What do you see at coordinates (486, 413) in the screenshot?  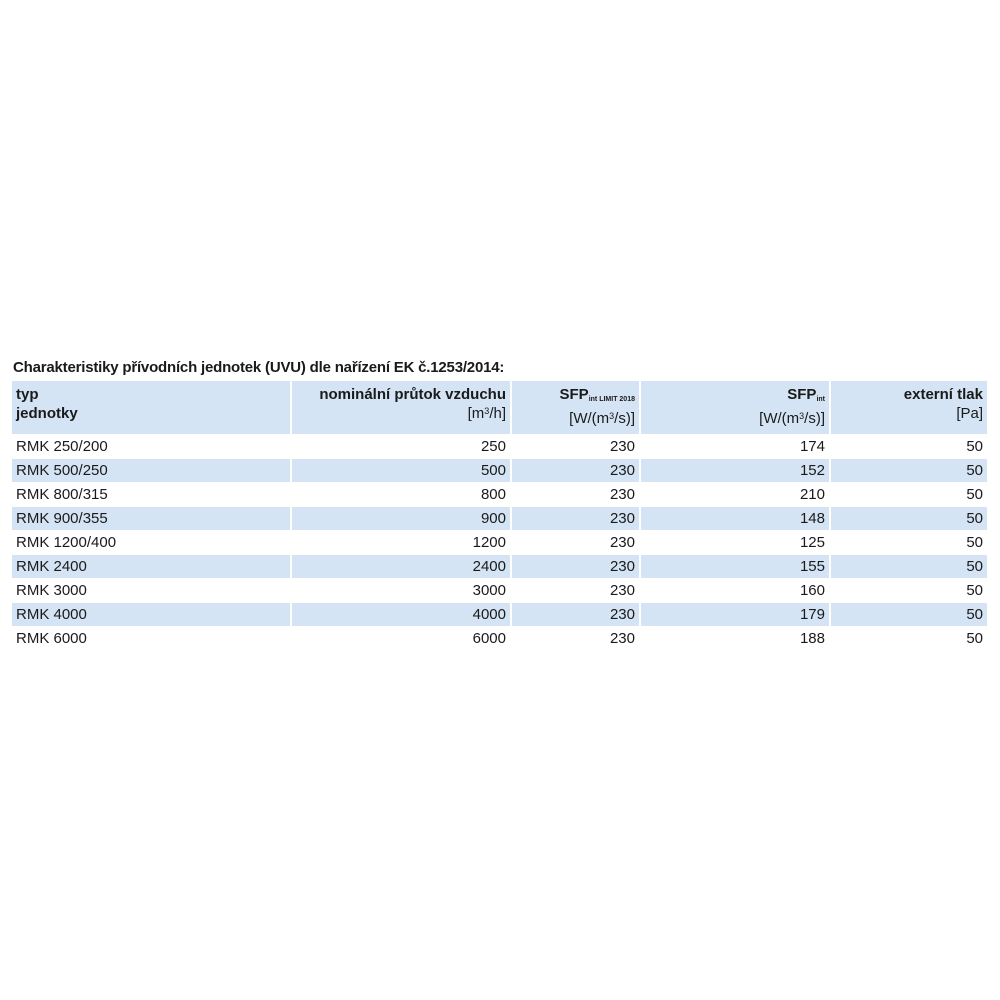 I see `header-unit: [m3/h]` at bounding box center [486, 413].